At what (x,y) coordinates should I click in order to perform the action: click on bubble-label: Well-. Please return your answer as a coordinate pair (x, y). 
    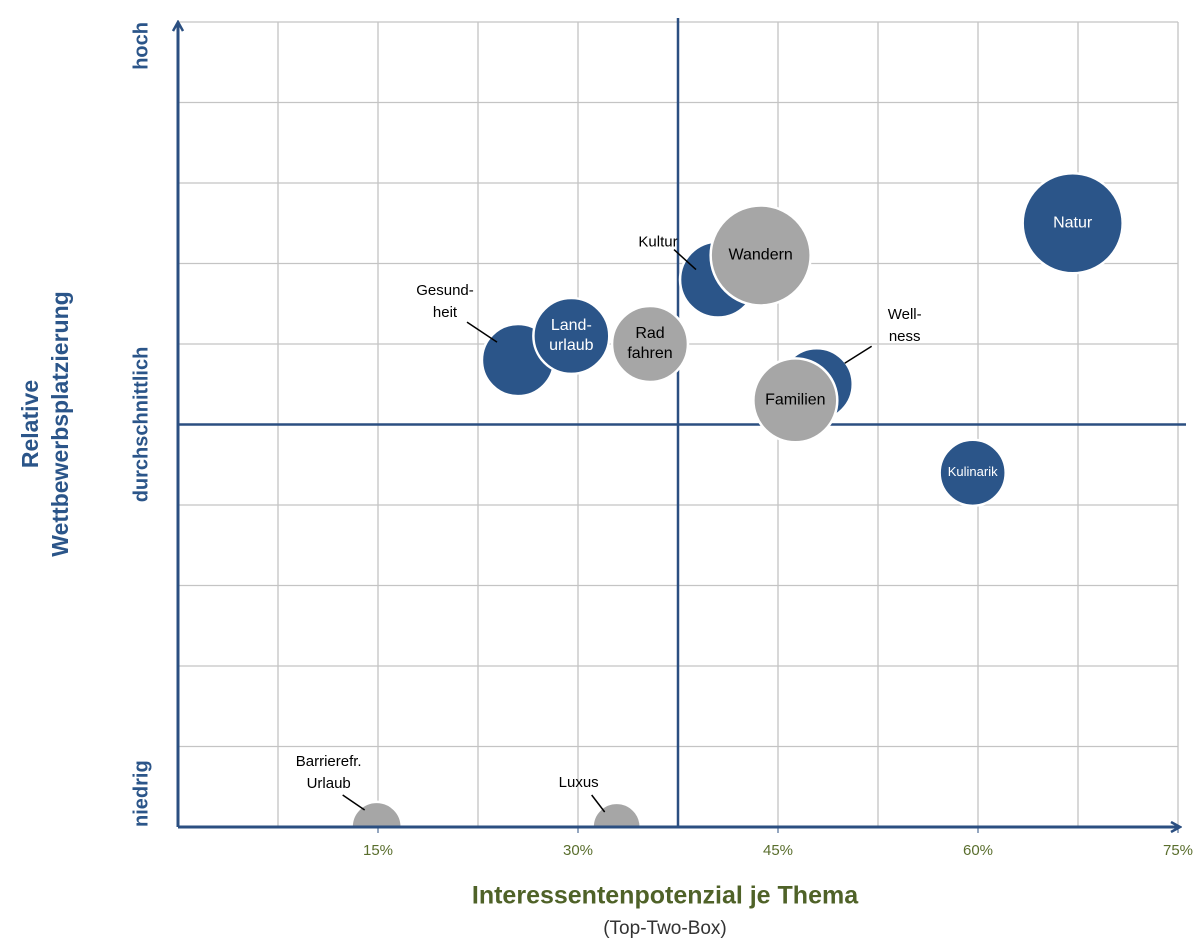
    Looking at the image, I should click on (905, 314).